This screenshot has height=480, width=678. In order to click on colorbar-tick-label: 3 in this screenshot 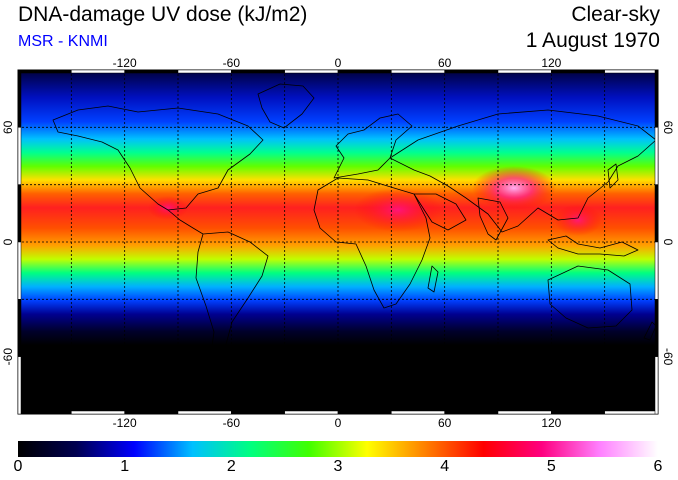, I will do `click(338, 466)`.